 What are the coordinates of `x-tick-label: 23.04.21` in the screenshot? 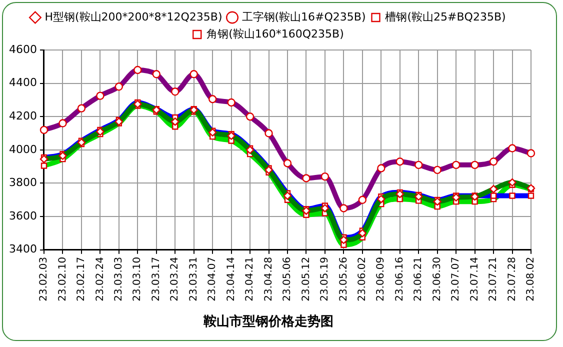 It's located at (250, 279).